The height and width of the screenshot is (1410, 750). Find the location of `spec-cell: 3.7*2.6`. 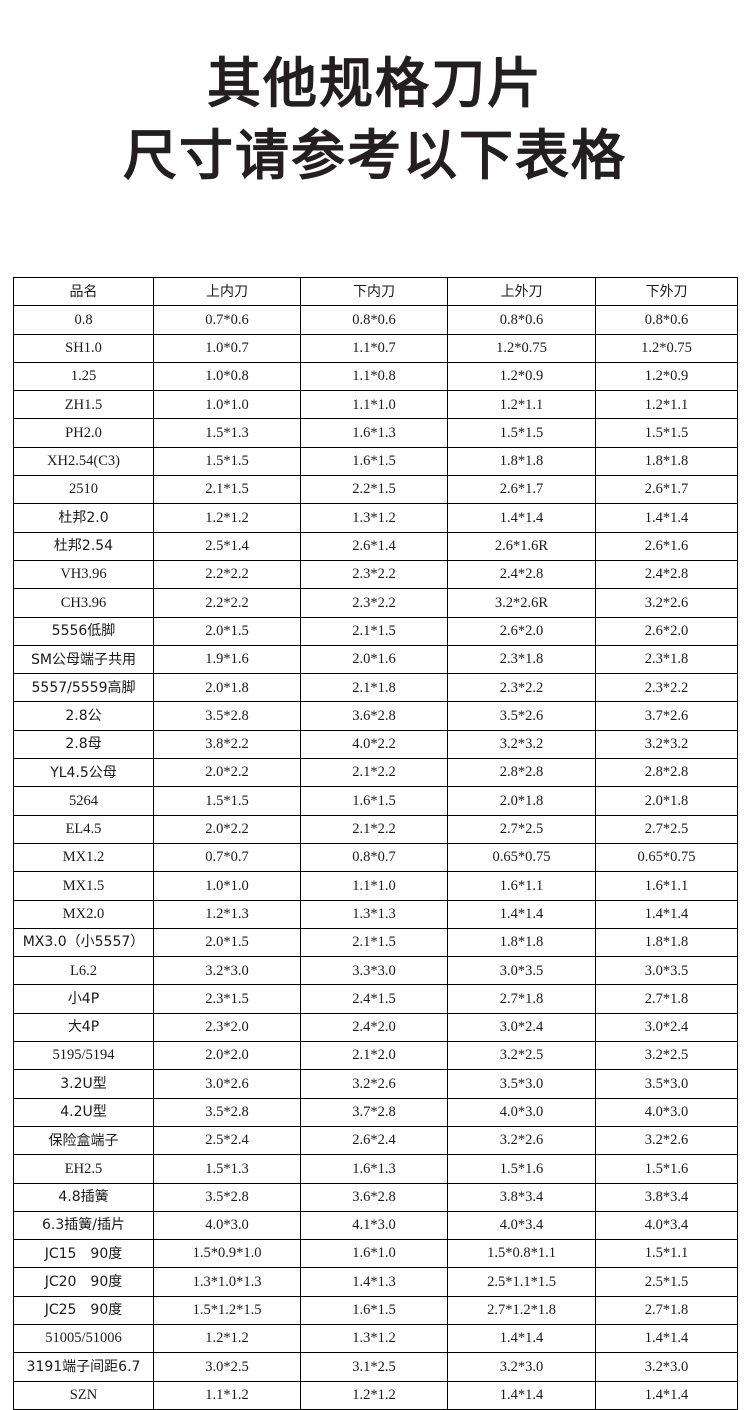

spec-cell: 3.7*2.6 is located at coordinates (666, 716).